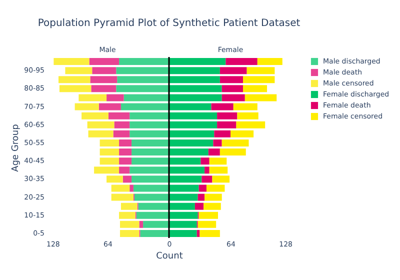  Describe the element at coordinates (169, 23) in the screenshot. I see `chart-title: Population Pyramid Plot of Synthetic Patient Dataset` at that location.